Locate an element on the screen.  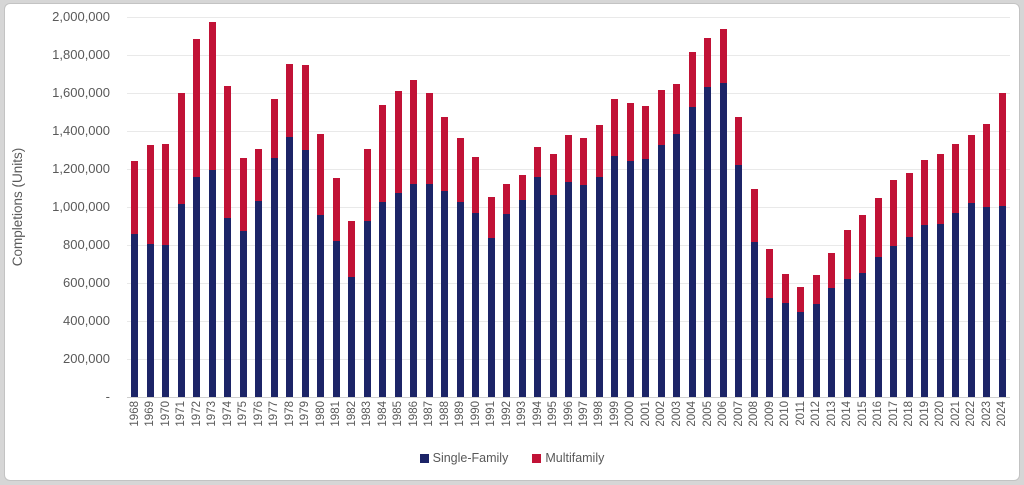
x-tick-label: 1987 is located at coordinates (429, 414).